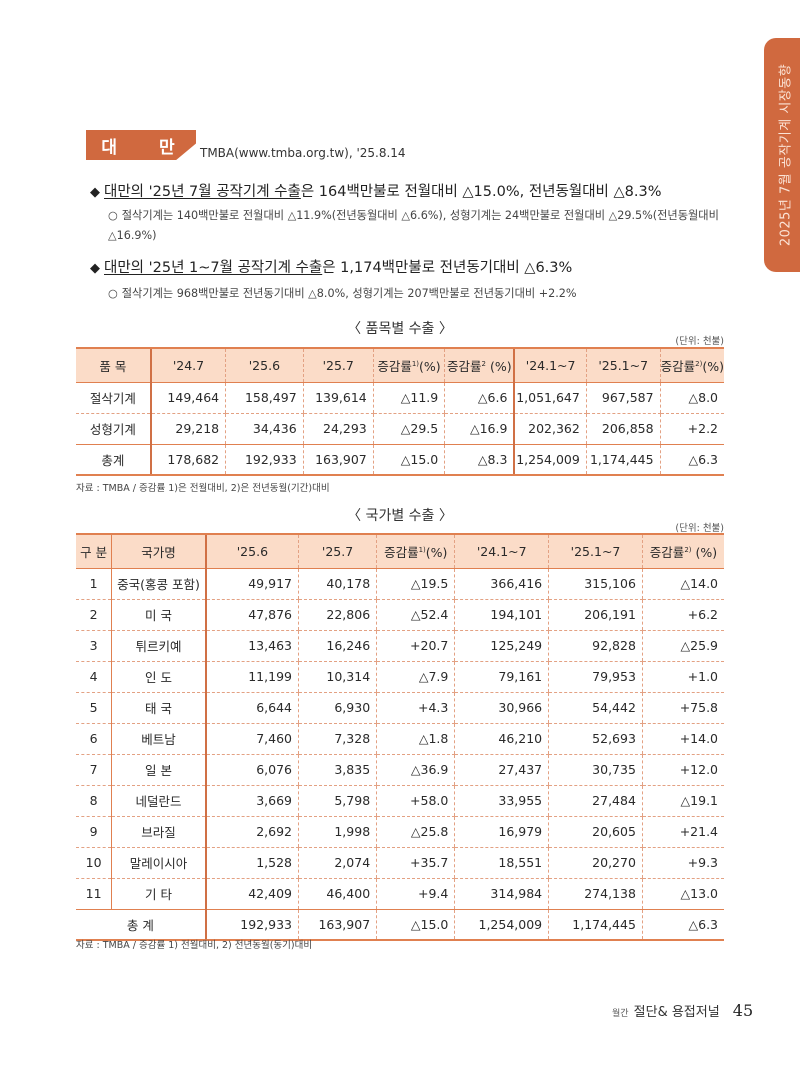 The image size is (800, 1066). What do you see at coordinates (158, 677) in the screenshot?
I see `country-cell: 인 도` at bounding box center [158, 677].